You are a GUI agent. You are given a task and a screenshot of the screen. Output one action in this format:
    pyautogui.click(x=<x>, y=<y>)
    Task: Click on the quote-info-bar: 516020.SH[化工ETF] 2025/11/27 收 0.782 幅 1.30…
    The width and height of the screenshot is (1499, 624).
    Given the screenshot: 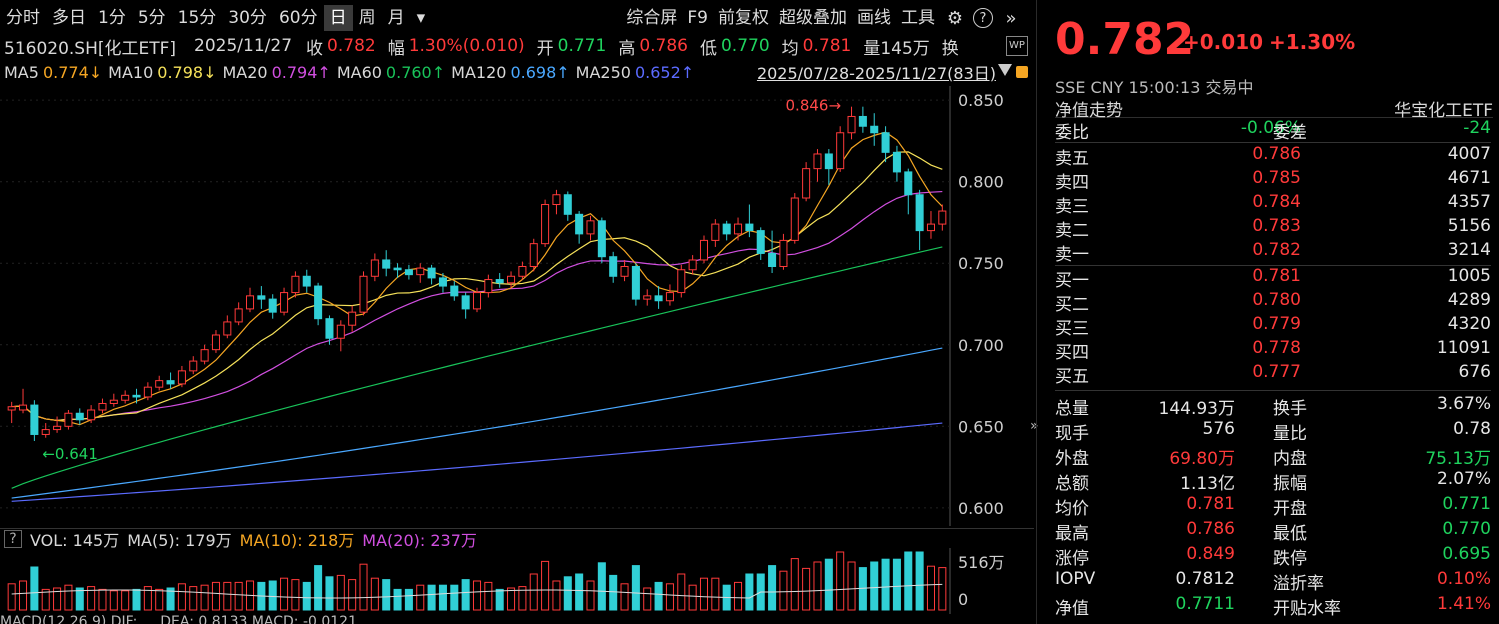 What is the action you would take?
    pyautogui.click(x=483, y=46)
    